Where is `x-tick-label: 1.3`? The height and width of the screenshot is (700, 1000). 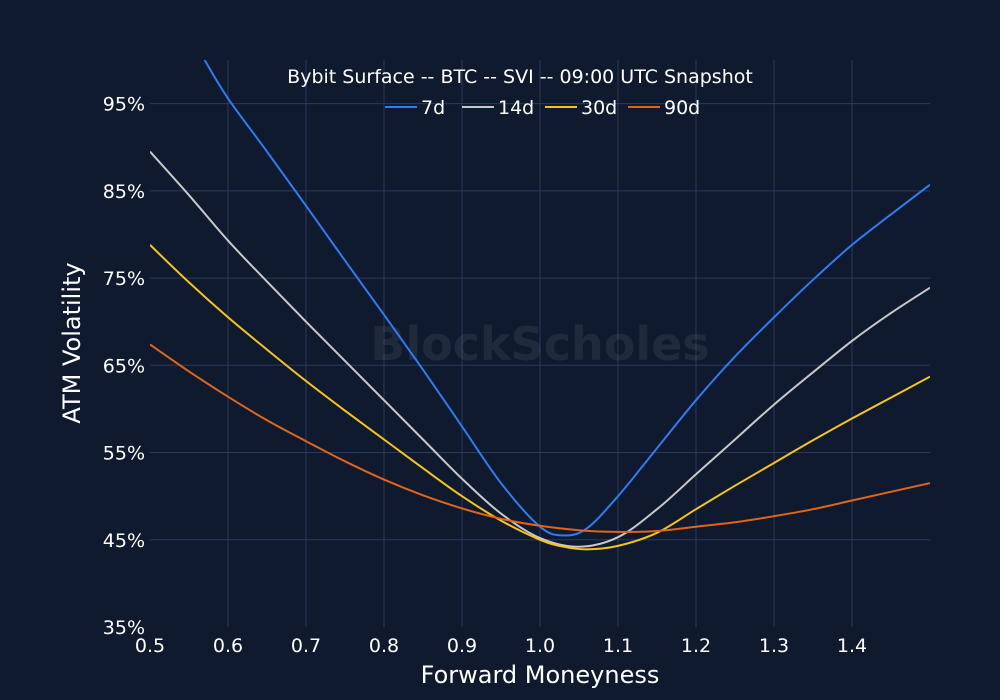 x-tick-label: 1.3 is located at coordinates (774, 646).